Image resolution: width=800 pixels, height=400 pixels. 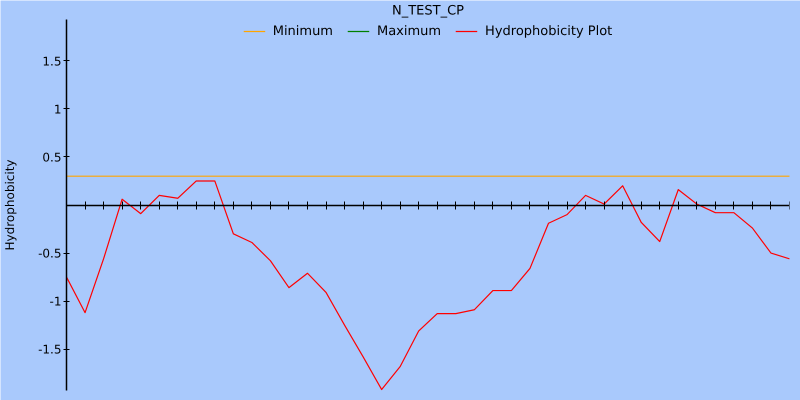 I want to click on y-tick-label: -1.5, so click(x=50, y=349).